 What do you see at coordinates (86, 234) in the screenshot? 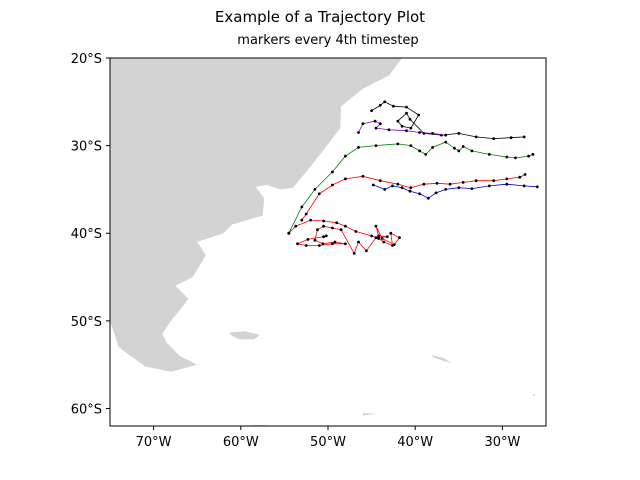
I see `y-tick-label: 40°S` at bounding box center [86, 234].